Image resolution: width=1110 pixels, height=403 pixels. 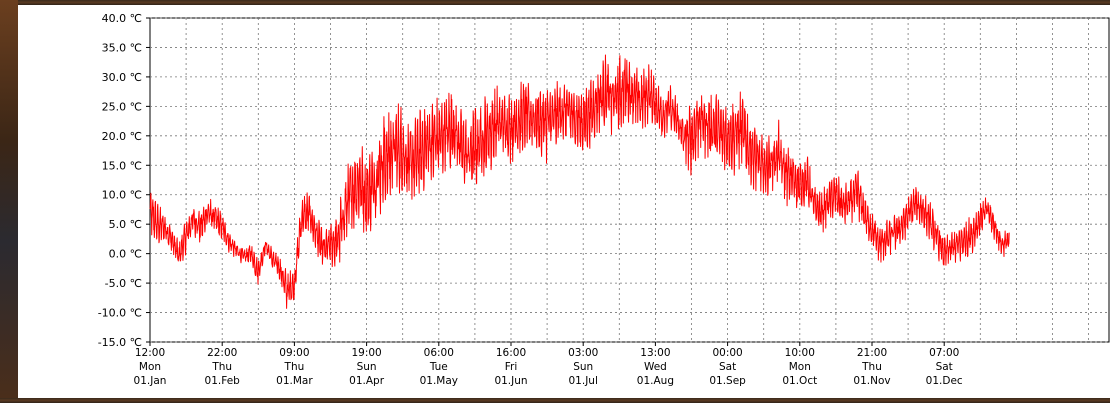 What do you see at coordinates (122, 165) in the screenshot?
I see `y-tick-label: 15.0 ℃` at bounding box center [122, 165].